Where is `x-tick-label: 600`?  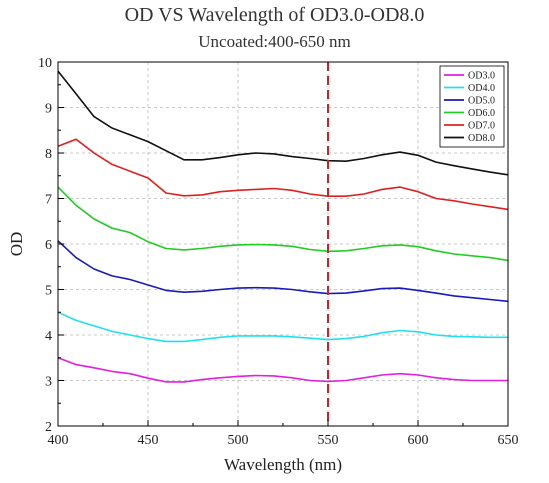 x-tick-label: 600 is located at coordinates (418, 440).